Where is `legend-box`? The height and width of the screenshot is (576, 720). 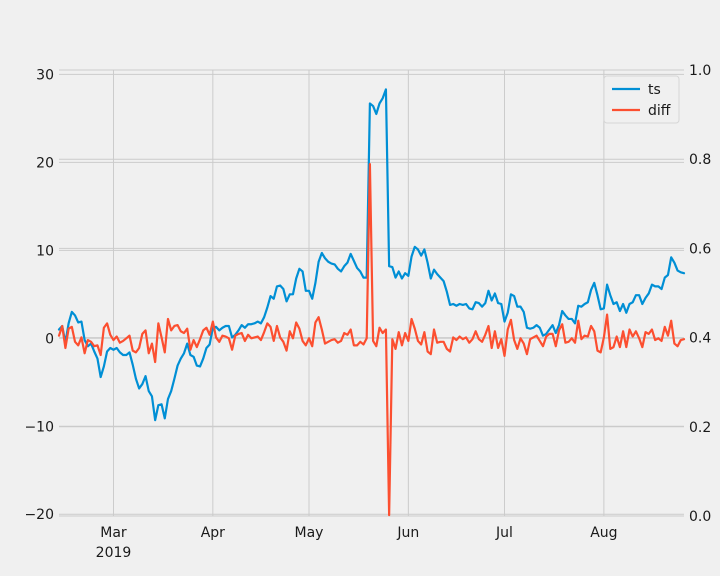
legend-box is located at coordinates (641, 99).